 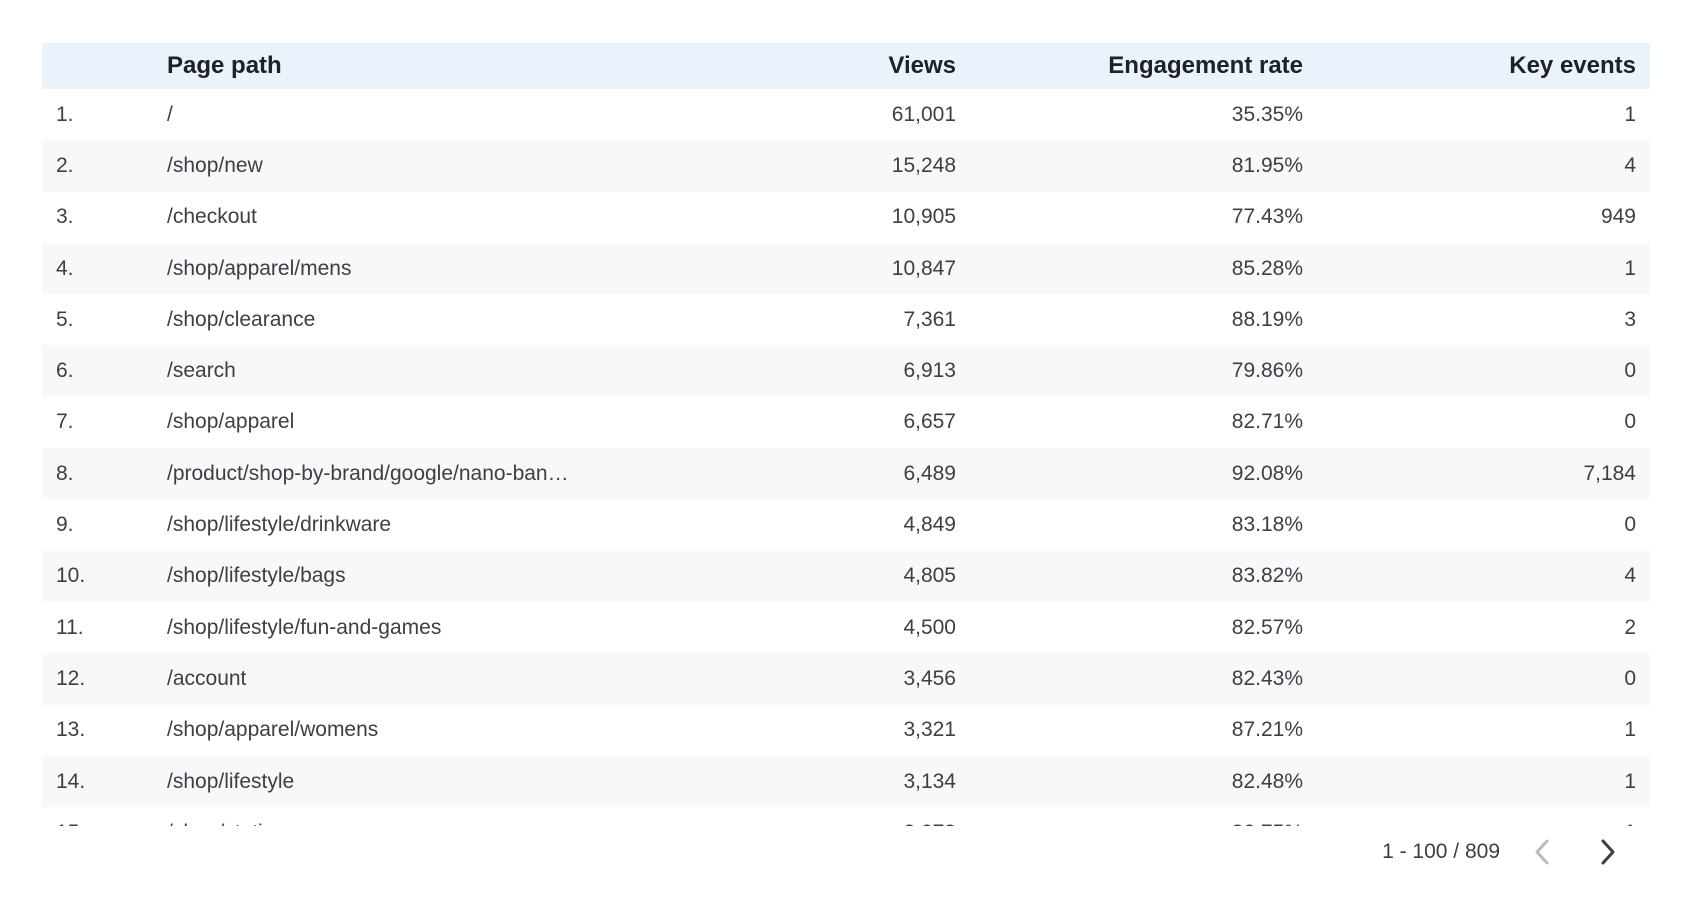 I want to click on views-cell: 3,456, so click(x=929, y=678).